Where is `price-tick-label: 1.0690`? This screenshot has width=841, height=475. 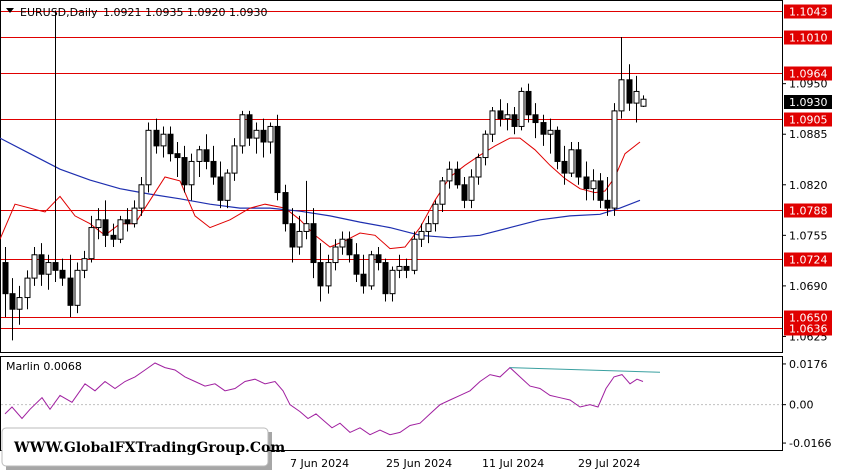 price-tick-label: 1.0690 is located at coordinates (808, 286).